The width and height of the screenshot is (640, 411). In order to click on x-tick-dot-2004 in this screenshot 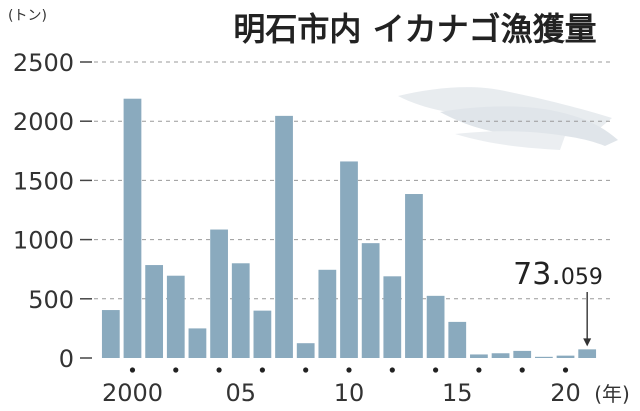, I will do `click(219, 370)`.